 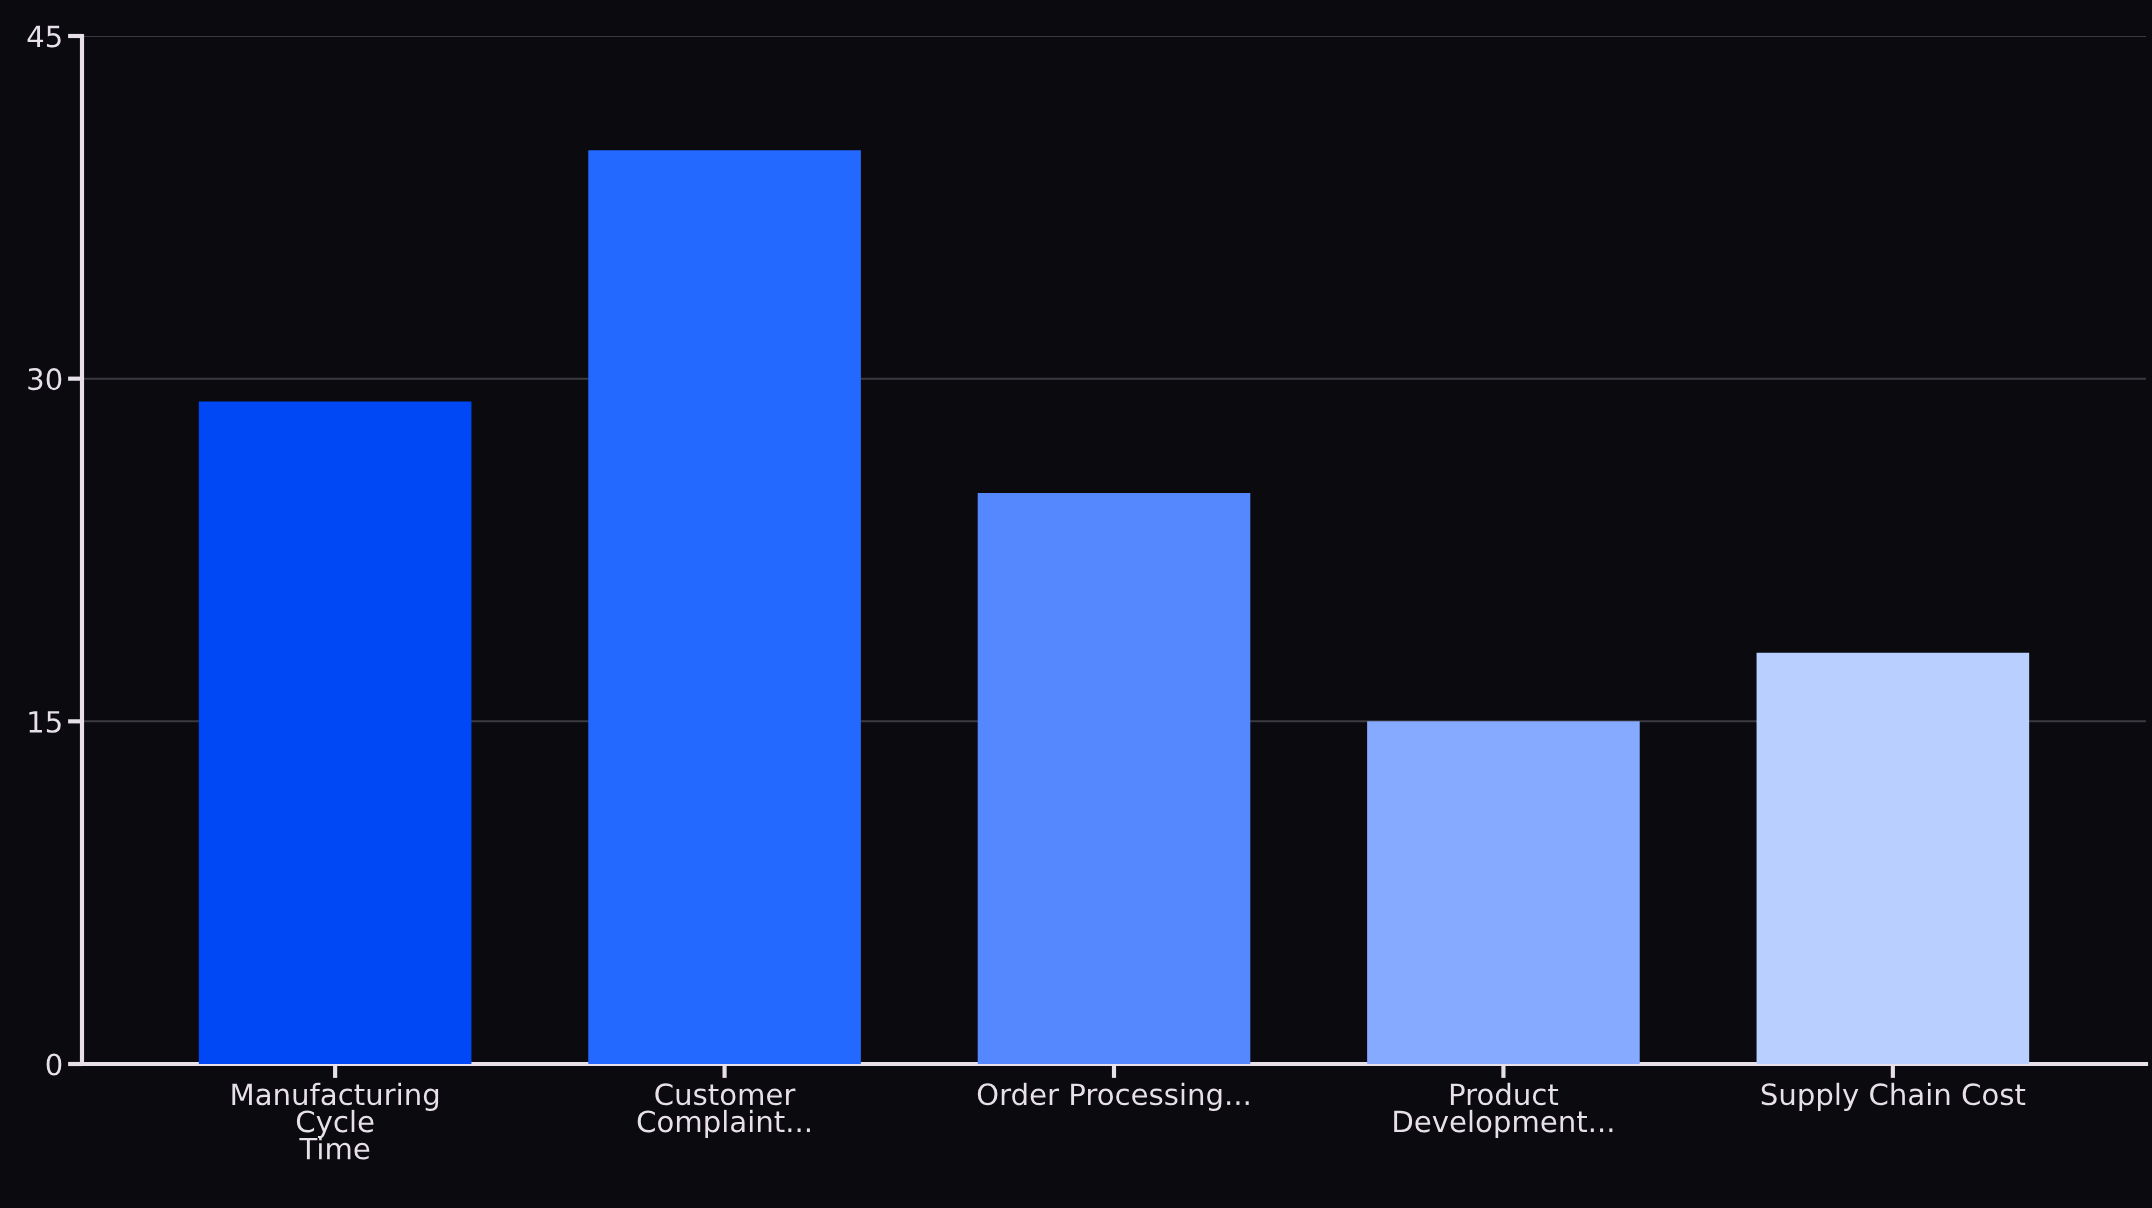 I want to click on y-tick-label: 30, so click(x=45, y=379).